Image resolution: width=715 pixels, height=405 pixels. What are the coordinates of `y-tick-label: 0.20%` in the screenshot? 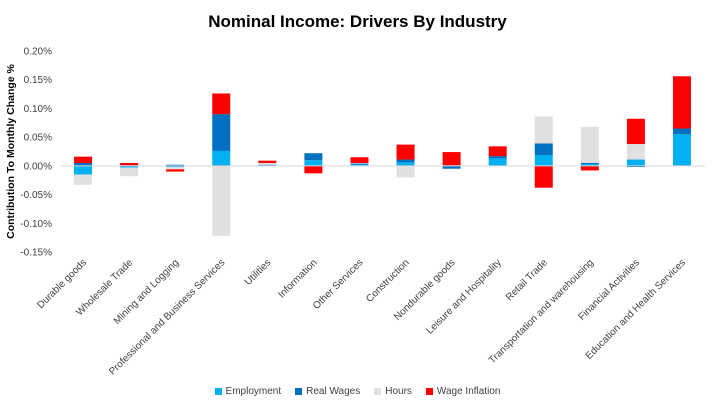 It's located at (38, 52).